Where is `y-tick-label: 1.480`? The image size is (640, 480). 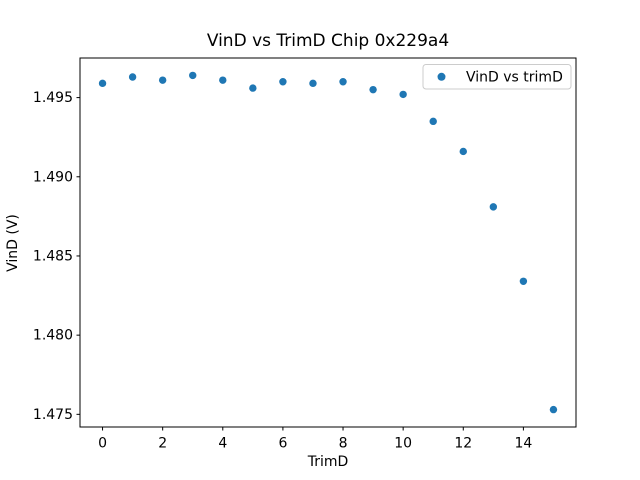 y-tick-label: 1.480 is located at coordinates (53, 336).